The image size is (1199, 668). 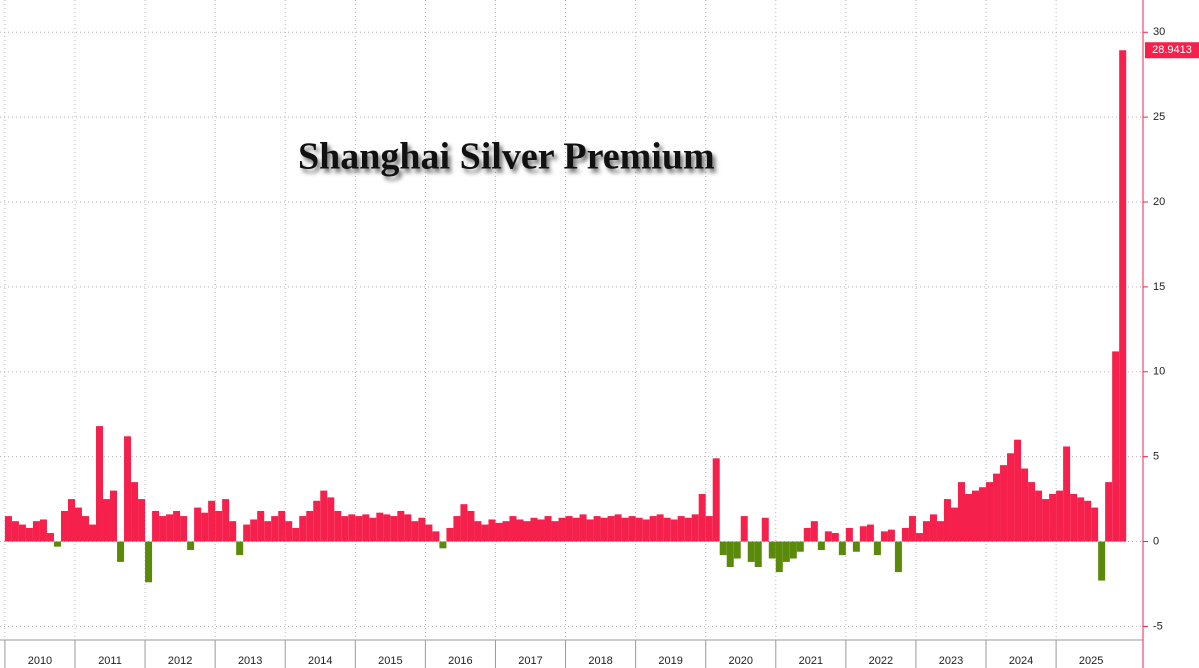 What do you see at coordinates (600, 661) in the screenshot?
I see `x-tick-label: 2018` at bounding box center [600, 661].